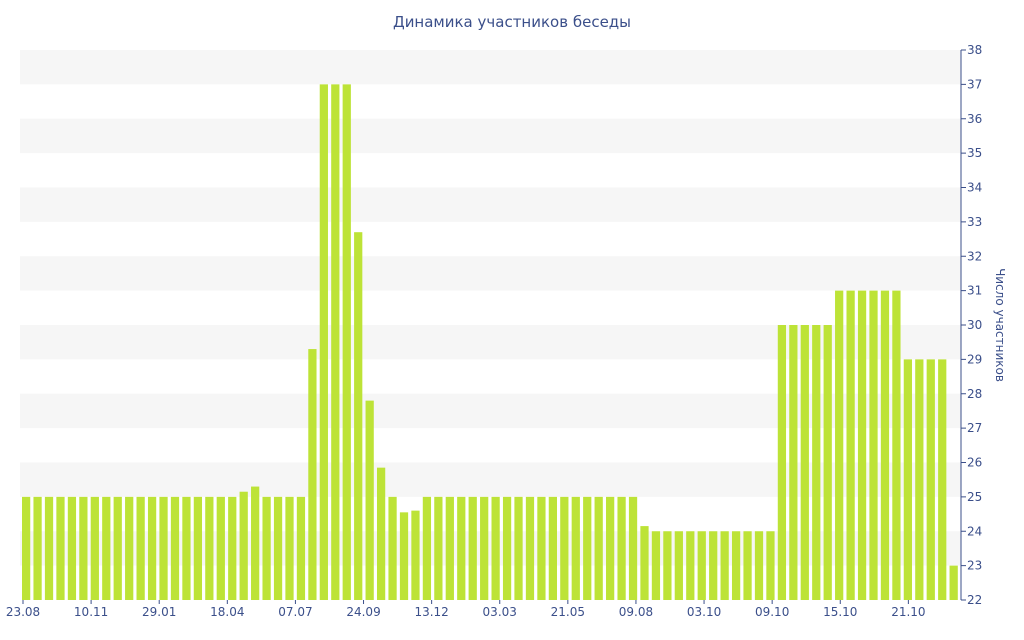 The width and height of the screenshot is (1024, 640). Describe the element at coordinates (974, 50) in the screenshot. I see `y-tick-label: 38` at that location.